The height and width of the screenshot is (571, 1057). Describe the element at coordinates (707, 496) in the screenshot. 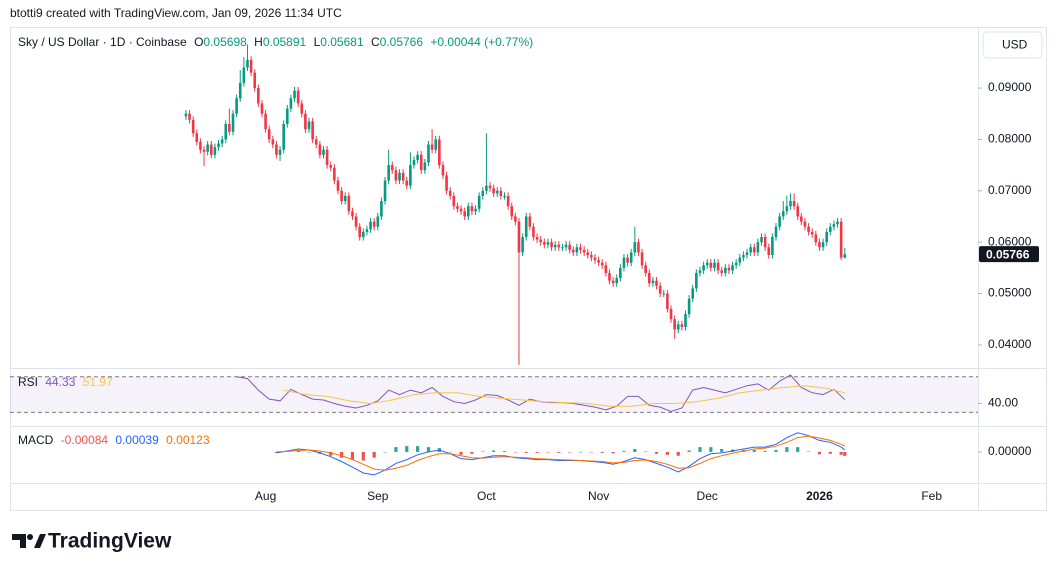

I see `x-tick-label: Dec` at that location.